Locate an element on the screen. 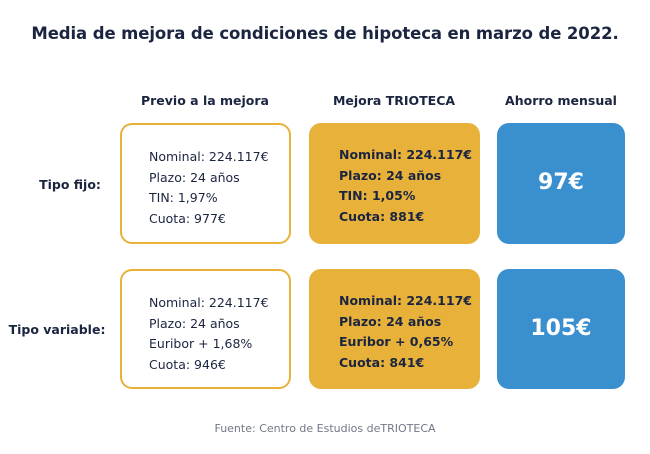 The height and width of the screenshot is (454, 650). mejora-fijo-plazo: Plazo: 24 años is located at coordinates (390, 175).